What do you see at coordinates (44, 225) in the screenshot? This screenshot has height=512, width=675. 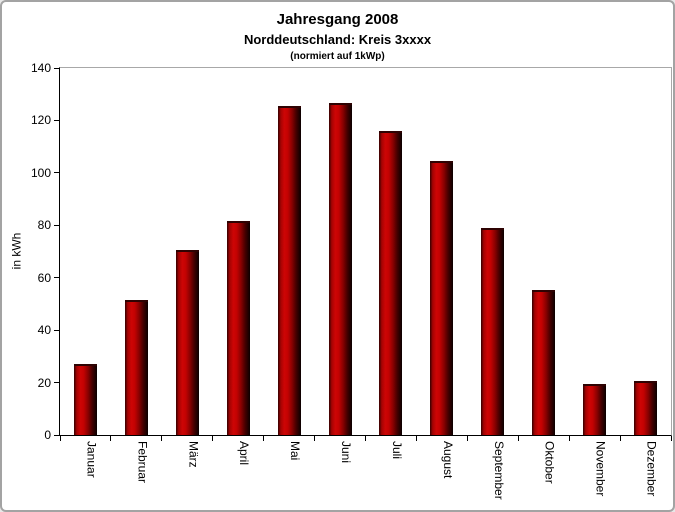 I see `y-tick-label: 80` at bounding box center [44, 225].